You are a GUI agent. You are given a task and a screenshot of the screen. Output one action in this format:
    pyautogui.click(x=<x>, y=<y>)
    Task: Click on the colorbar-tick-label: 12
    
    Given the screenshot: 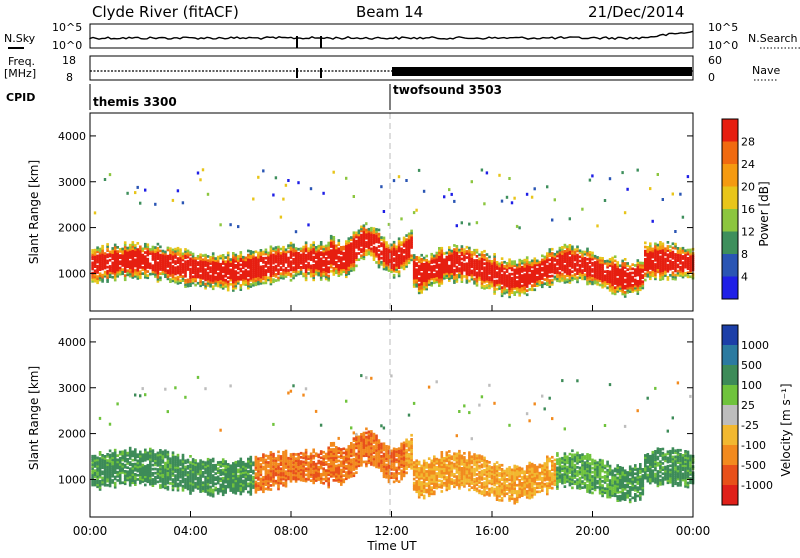 What is the action you would take?
    pyautogui.click(x=748, y=232)
    